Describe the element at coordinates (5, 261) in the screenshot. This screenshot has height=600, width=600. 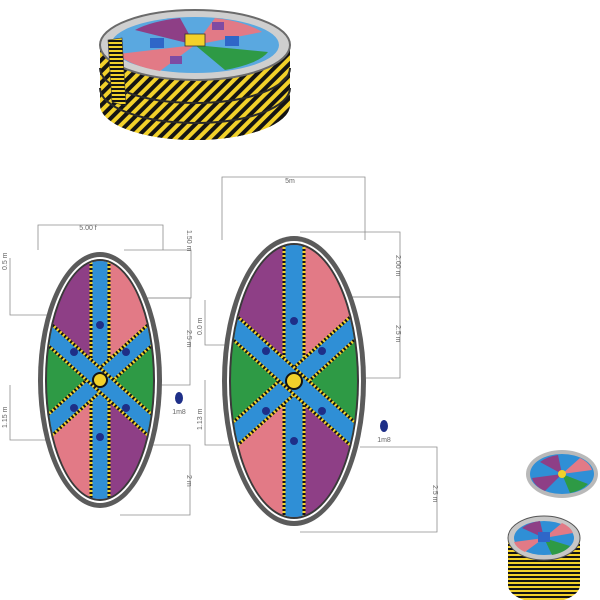
I see `left-dim-left-top: 0.5 m` at that location.